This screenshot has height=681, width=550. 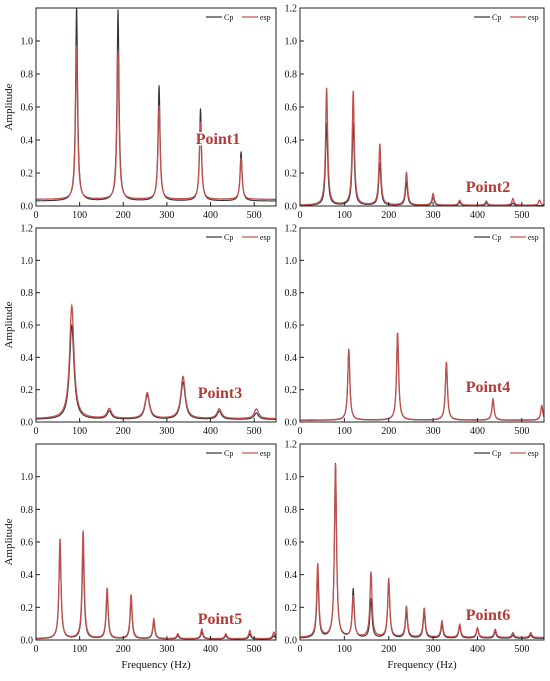 I want to click on axes-frame, so click(x=422, y=107).